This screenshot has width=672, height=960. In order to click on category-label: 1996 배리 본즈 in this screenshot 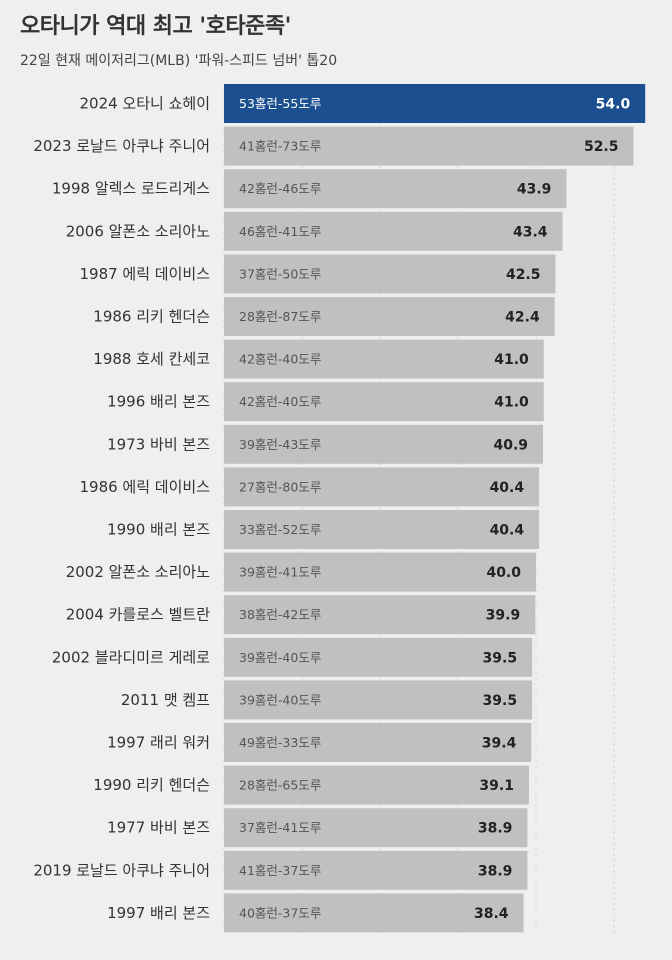, I will do `click(158, 402)`.